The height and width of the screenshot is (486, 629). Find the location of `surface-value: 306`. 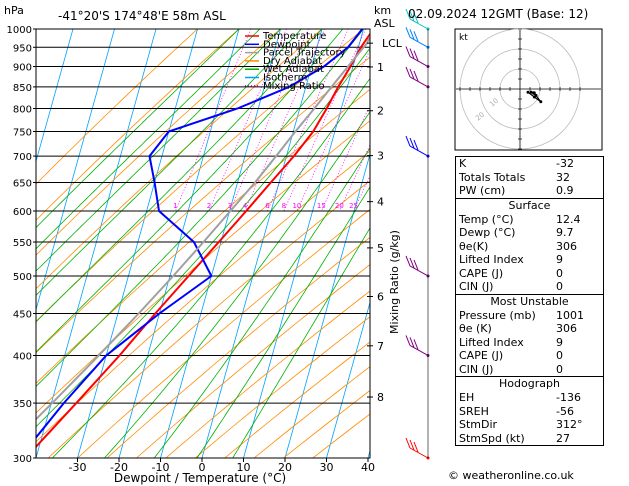

surface-value: 306 is located at coordinates (566, 246).